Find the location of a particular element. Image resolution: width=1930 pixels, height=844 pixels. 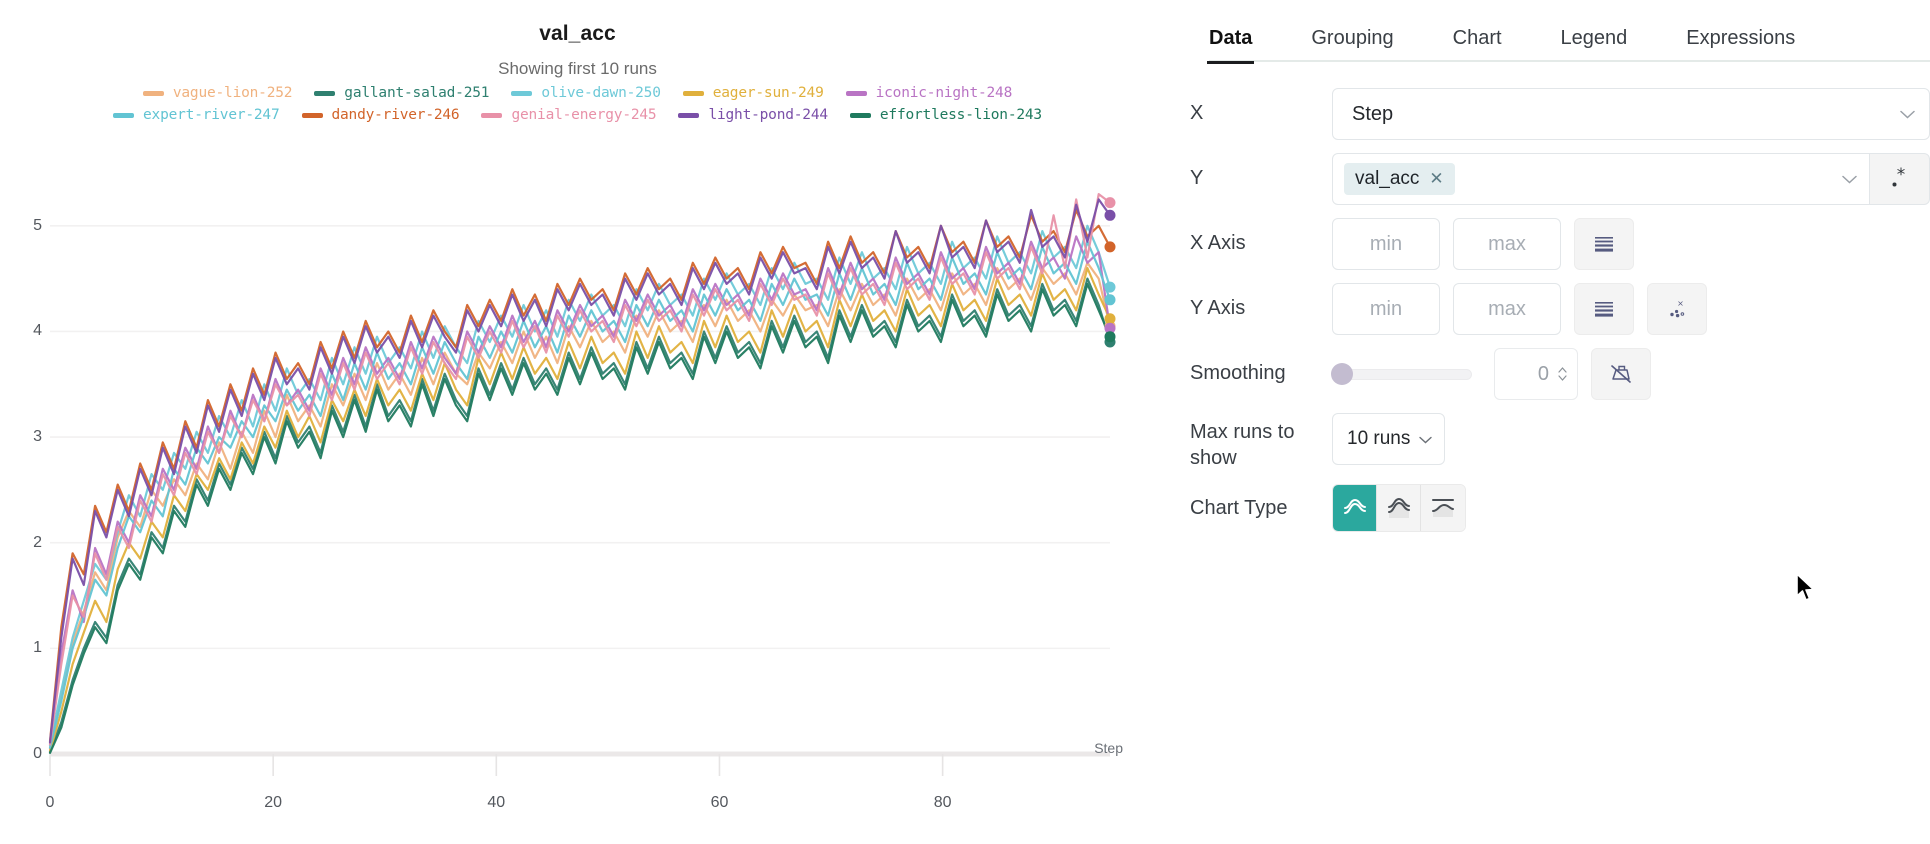

smoothing-value-input: 0 is located at coordinates (1536, 374).